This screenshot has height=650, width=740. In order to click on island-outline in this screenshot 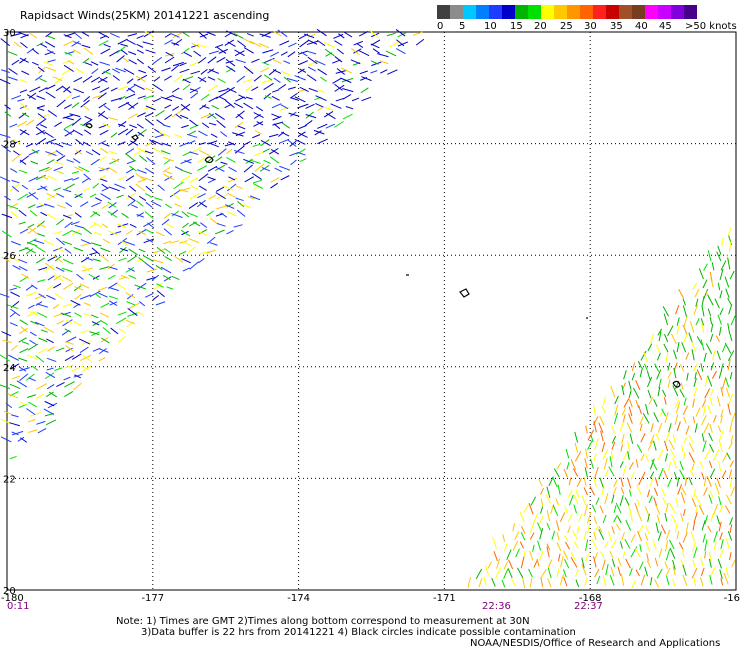, I will do `click(209, 160)`.